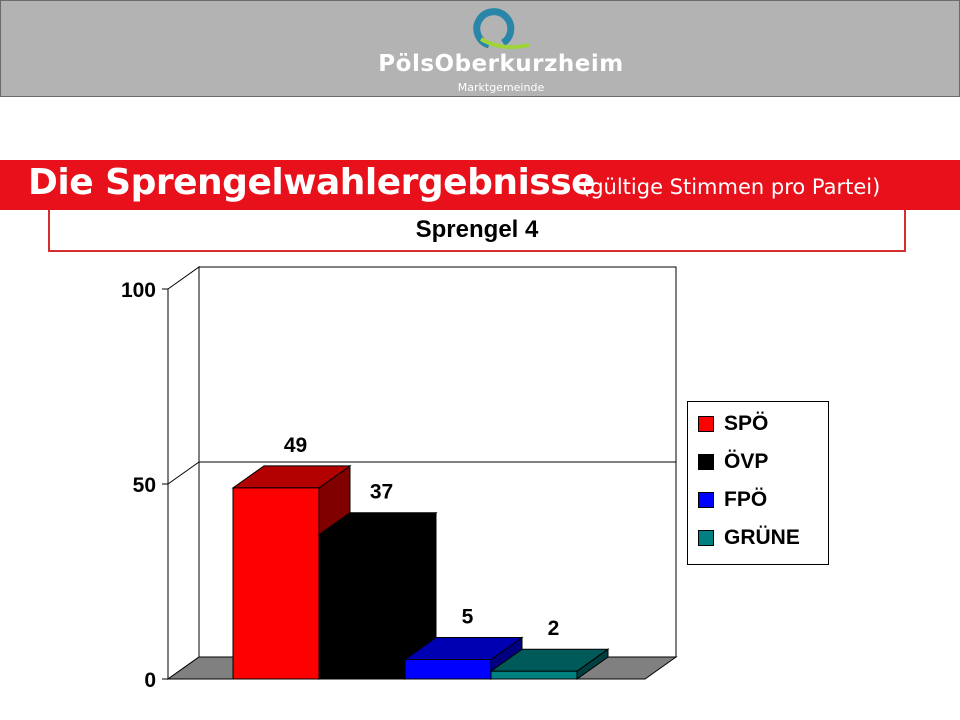  What do you see at coordinates (501, 64) in the screenshot?
I see `logo-name: PölsOberkurzheim` at bounding box center [501, 64].